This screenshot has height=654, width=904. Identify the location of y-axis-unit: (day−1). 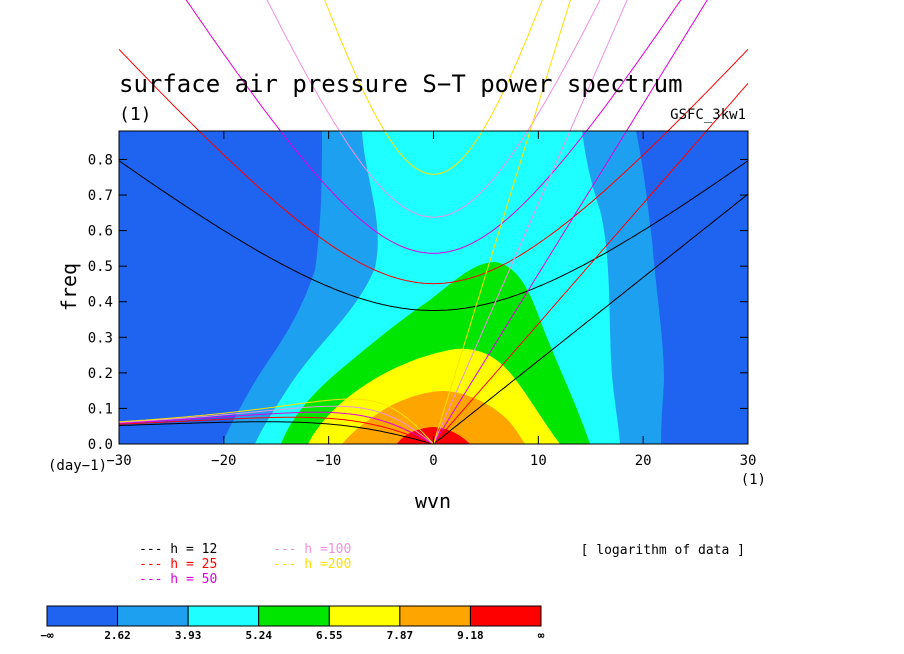
(77, 466).